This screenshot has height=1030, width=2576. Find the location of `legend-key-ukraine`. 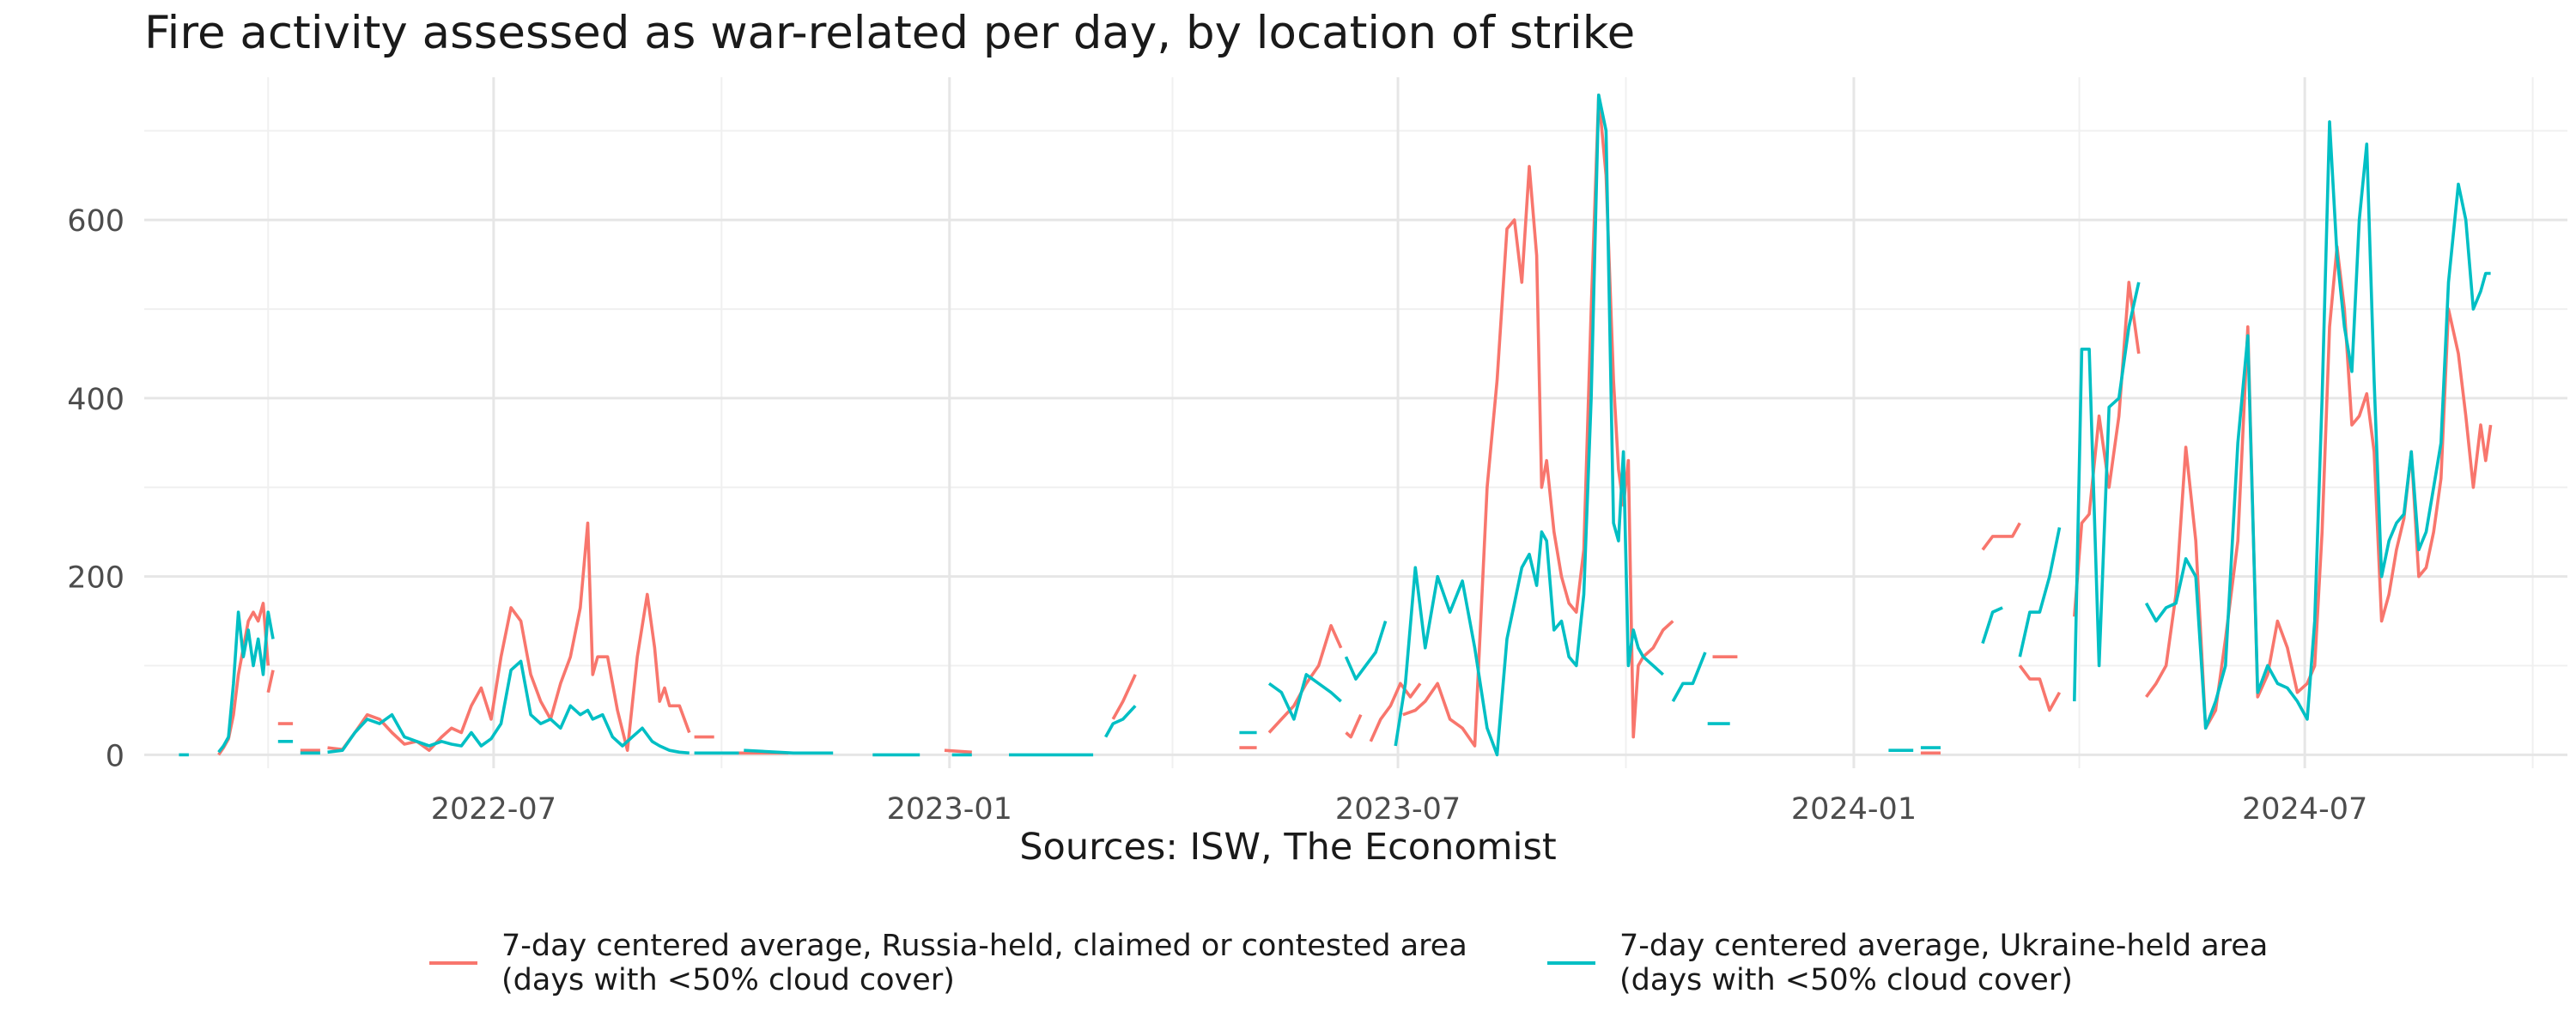

legend-key-ukraine is located at coordinates (1571, 963).